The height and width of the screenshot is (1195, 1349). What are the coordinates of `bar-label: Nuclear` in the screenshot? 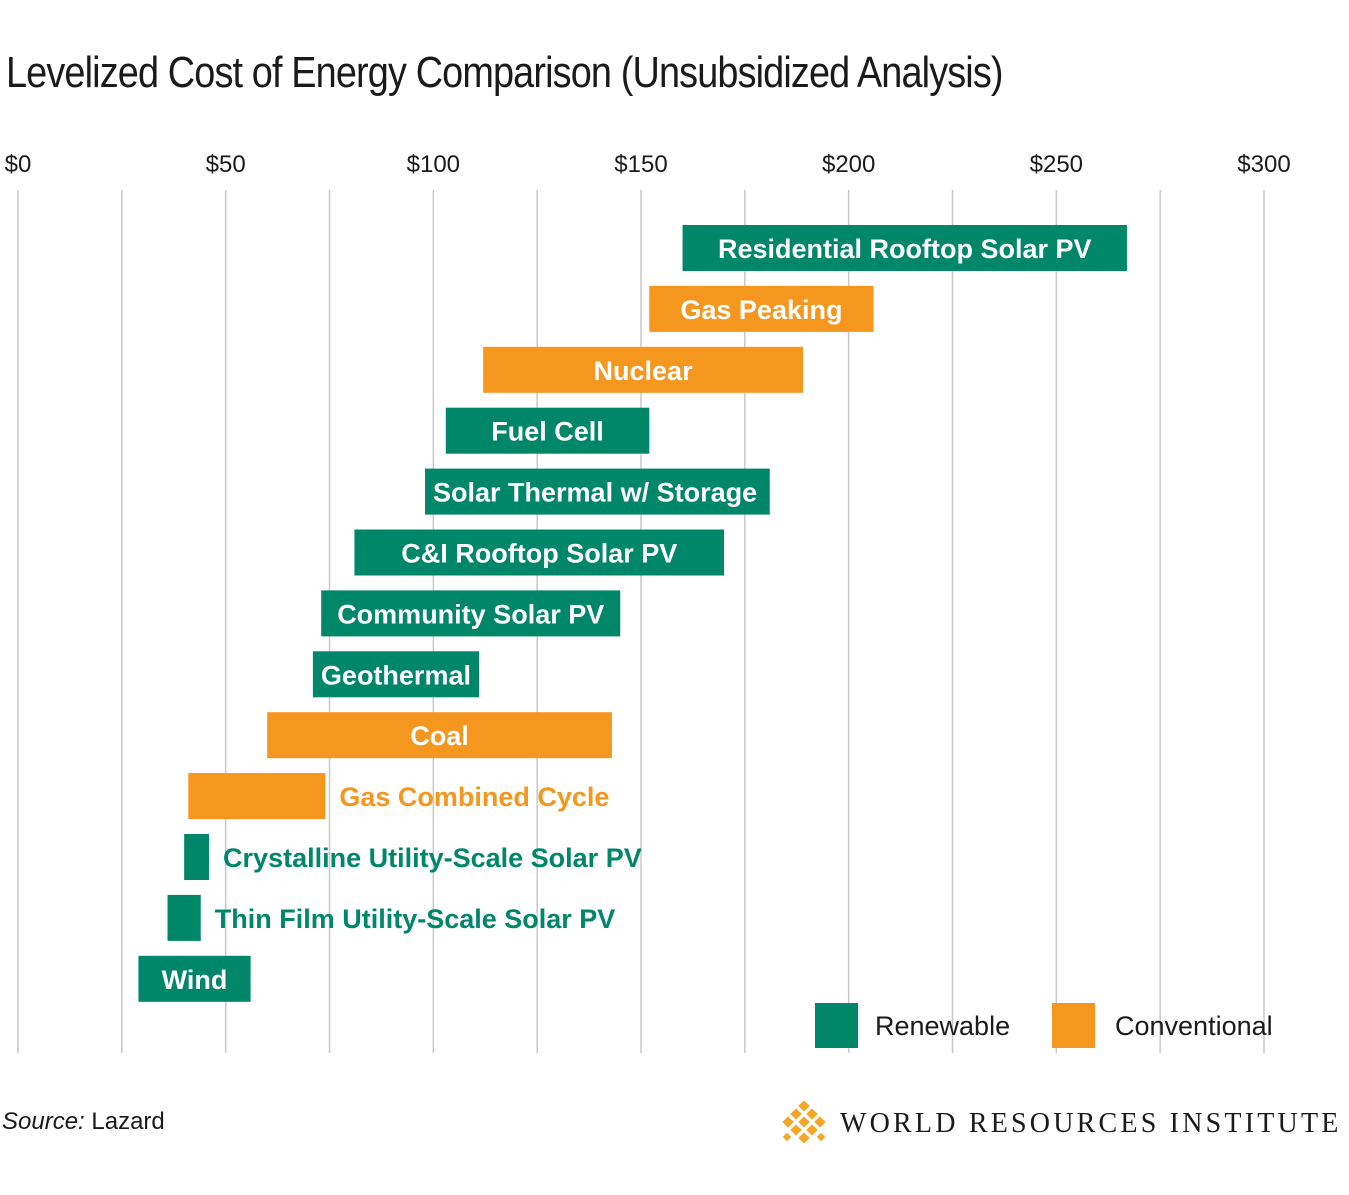 It's located at (644, 371).